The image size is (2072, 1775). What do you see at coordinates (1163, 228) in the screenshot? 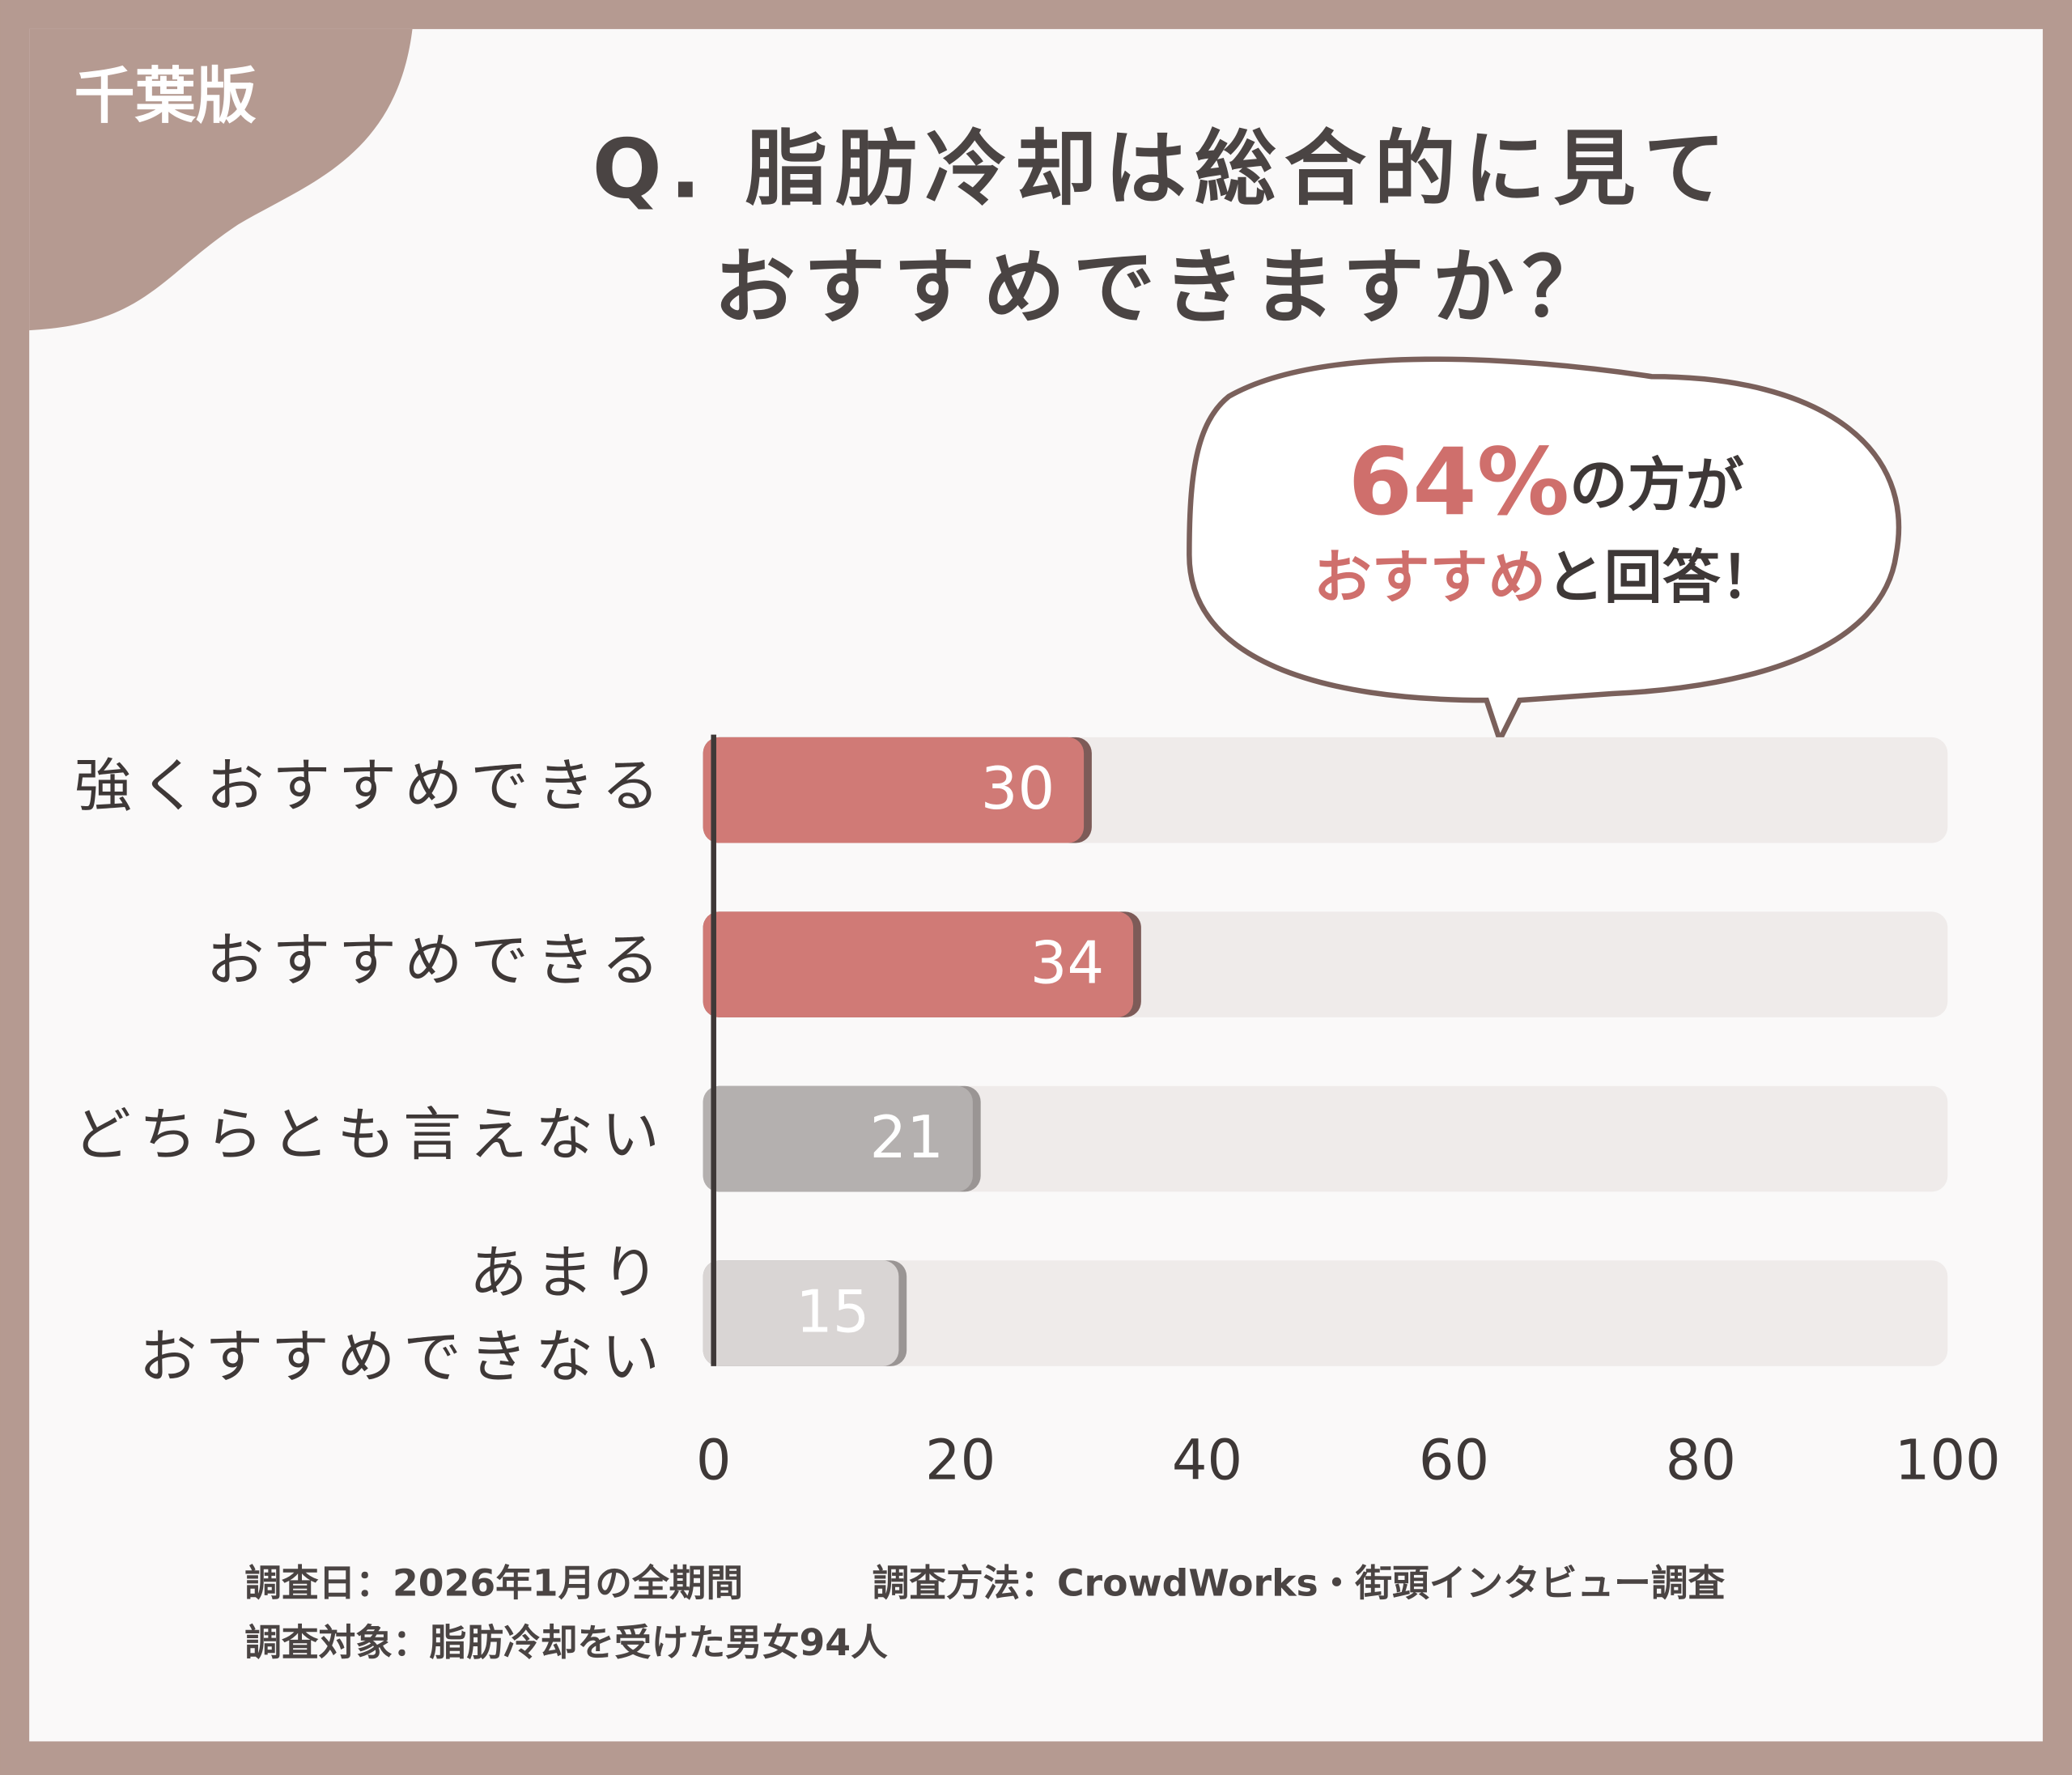
I see `chart-title: Q. 脂肪冷却は総合的に見ておすすめできますか？` at bounding box center [1163, 228].